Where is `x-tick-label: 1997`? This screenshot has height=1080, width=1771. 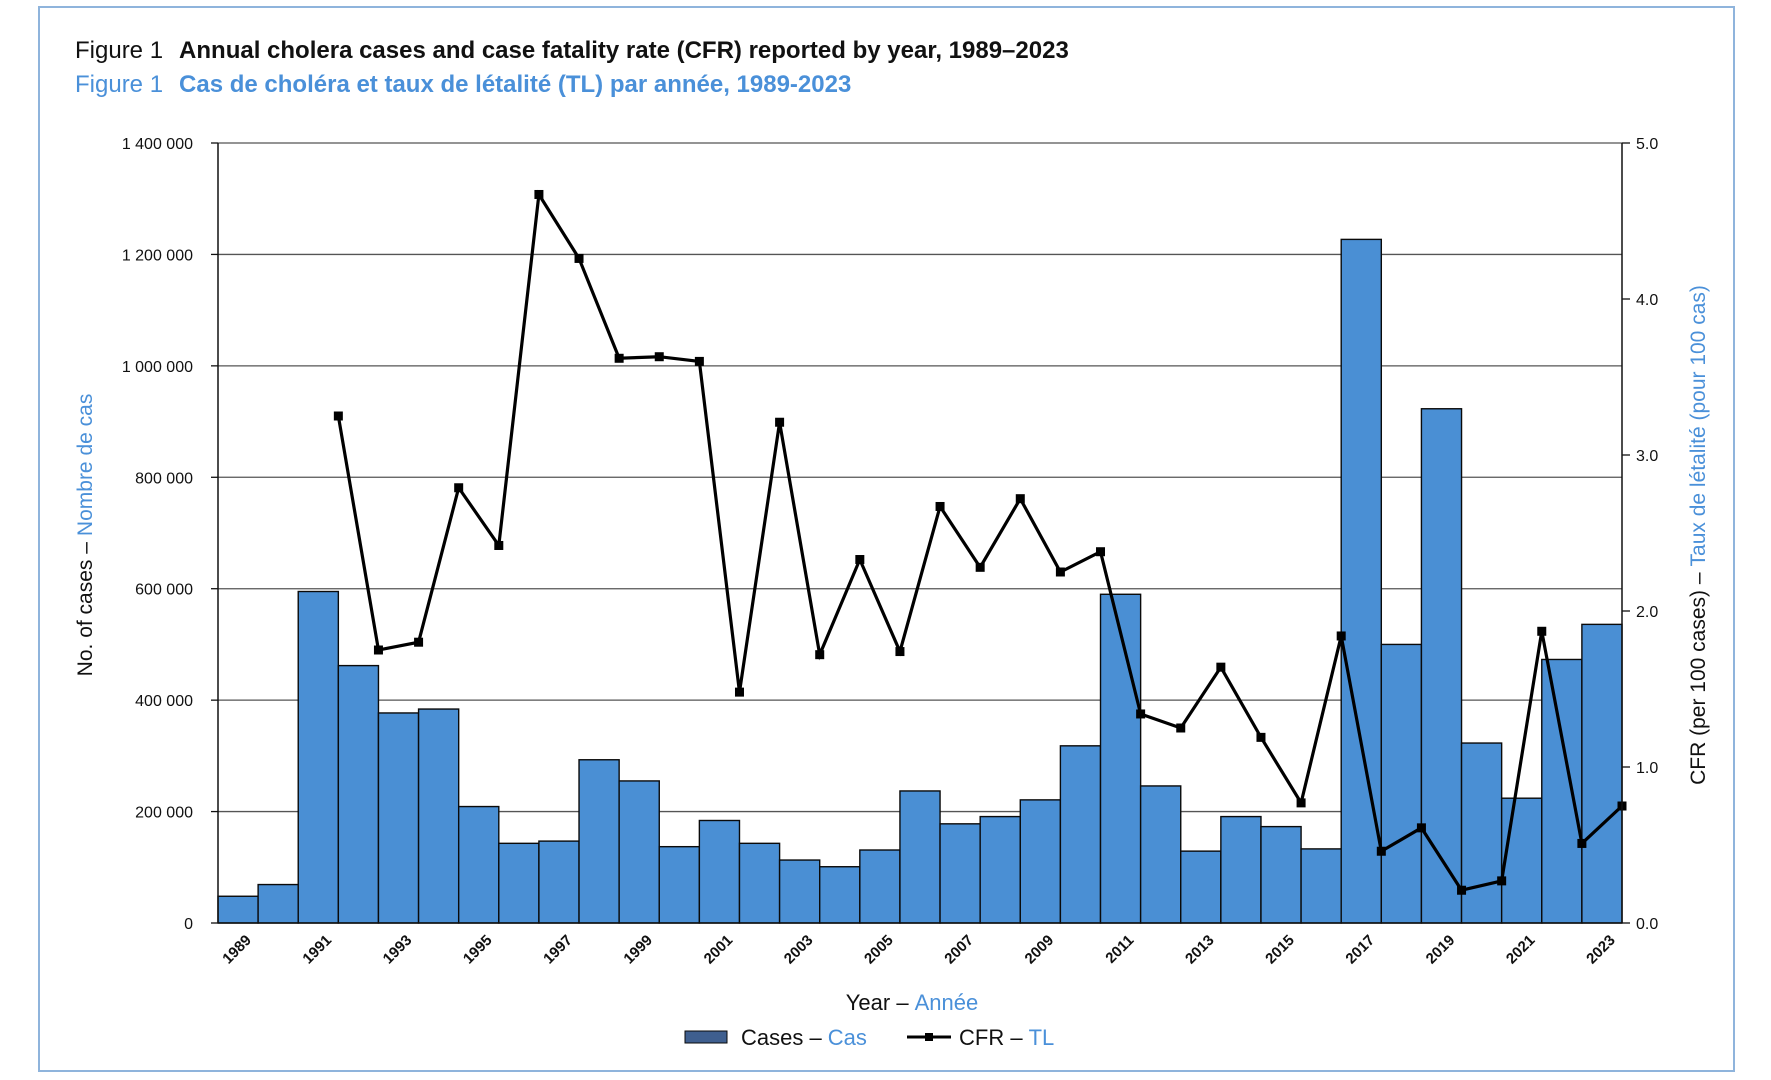
x-tick-label: 1997 is located at coordinates (558, 950).